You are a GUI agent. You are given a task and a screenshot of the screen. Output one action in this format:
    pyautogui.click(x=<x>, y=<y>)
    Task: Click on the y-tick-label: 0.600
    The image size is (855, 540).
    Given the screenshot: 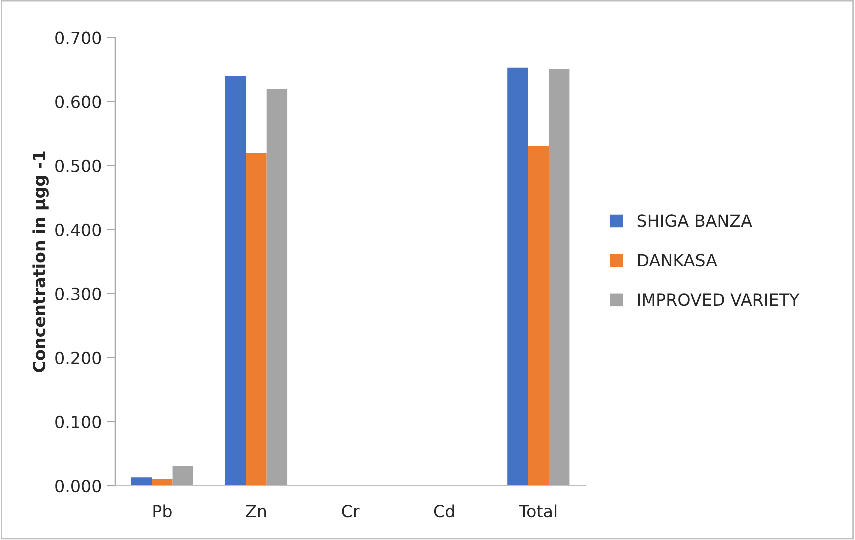 What is the action you would take?
    pyautogui.click(x=79, y=102)
    